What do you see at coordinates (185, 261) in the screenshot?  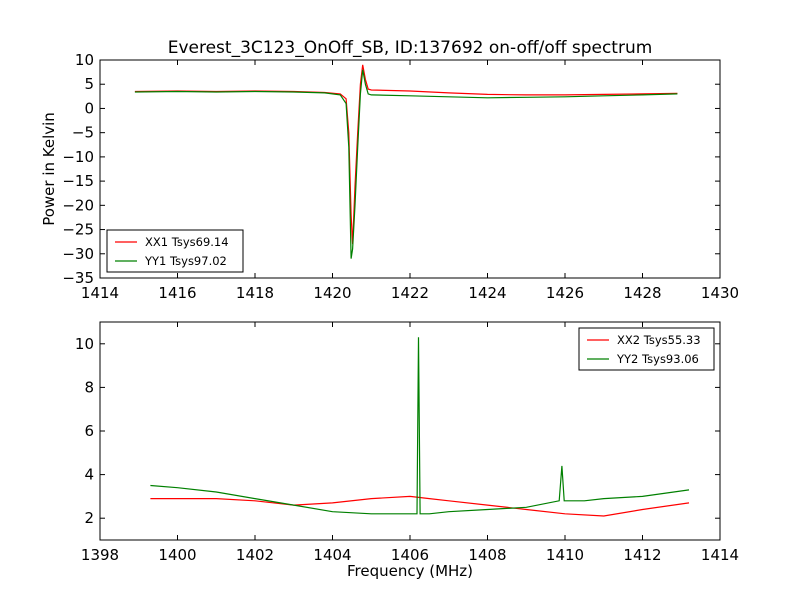 I see `legend-label-2: YY1 Tsys97.02` at bounding box center [185, 261].